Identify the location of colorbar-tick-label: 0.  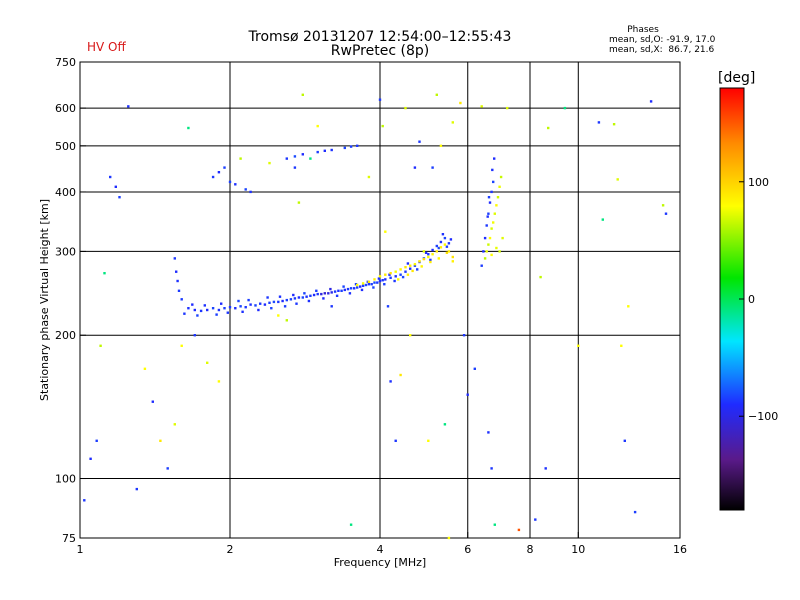
(751, 299).